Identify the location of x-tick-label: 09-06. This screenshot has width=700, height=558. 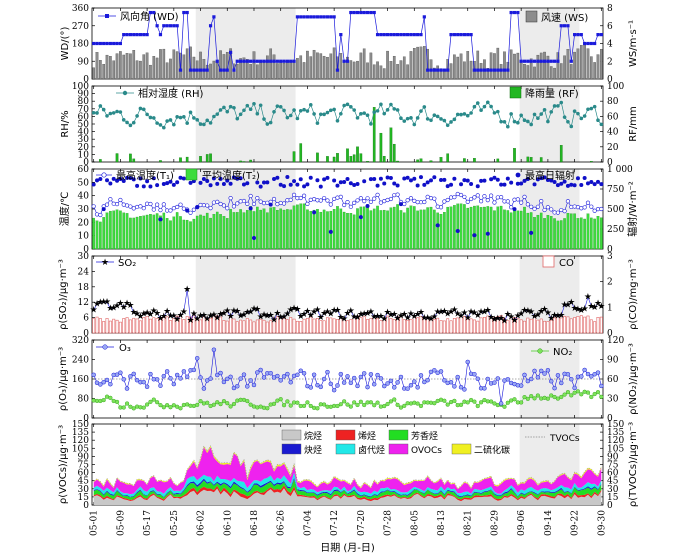
(522, 523).